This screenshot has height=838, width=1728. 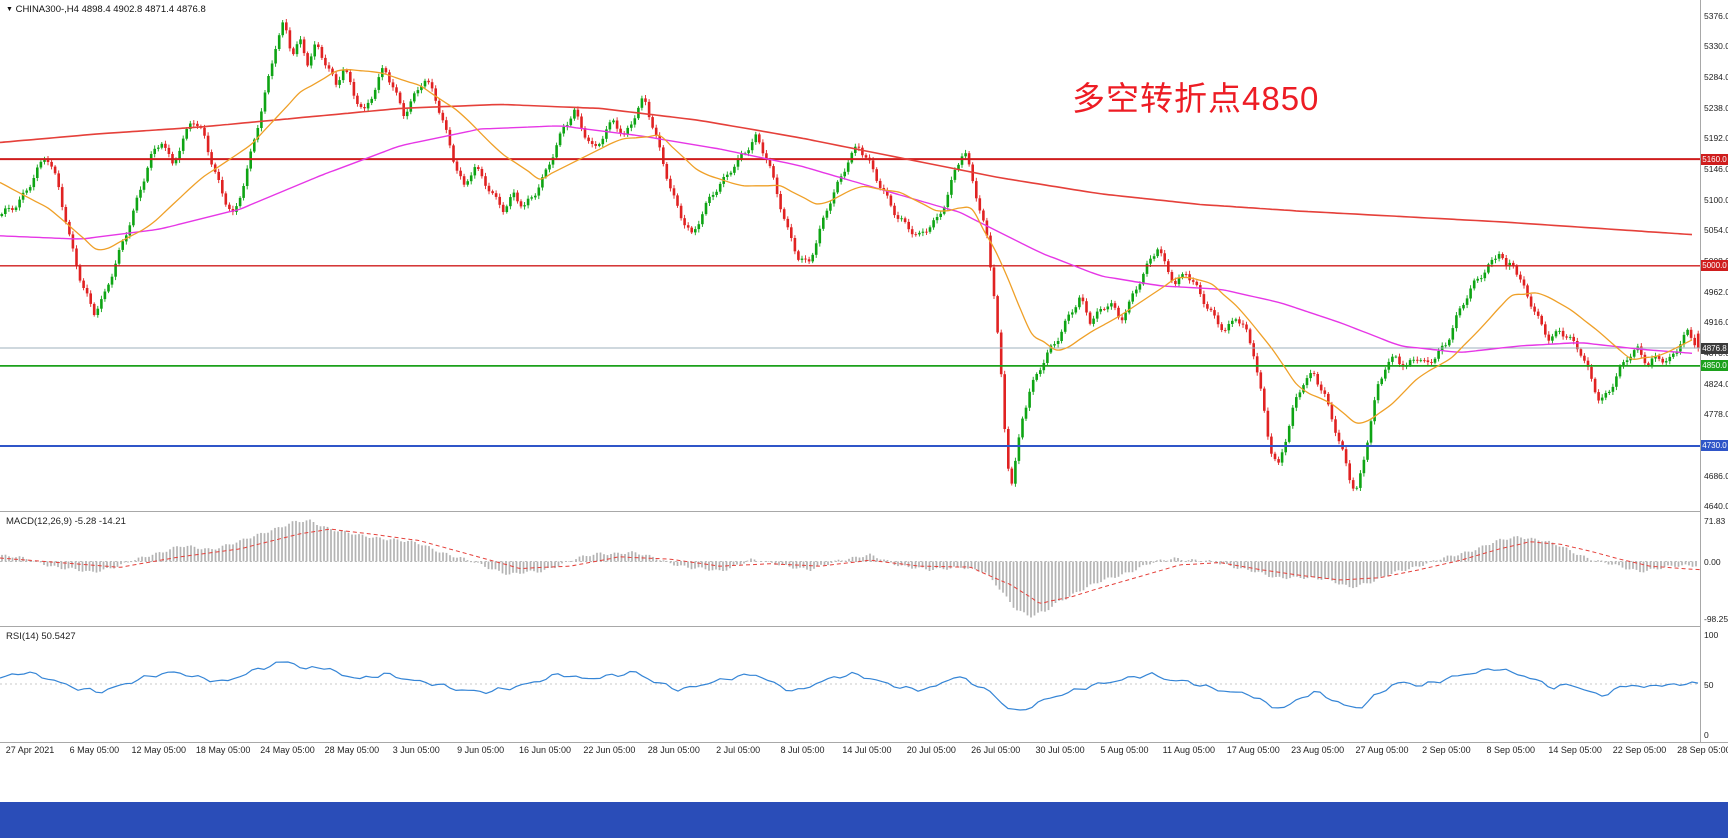 I want to click on time-axis-label: 27 Apr 2021, so click(x=30, y=750).